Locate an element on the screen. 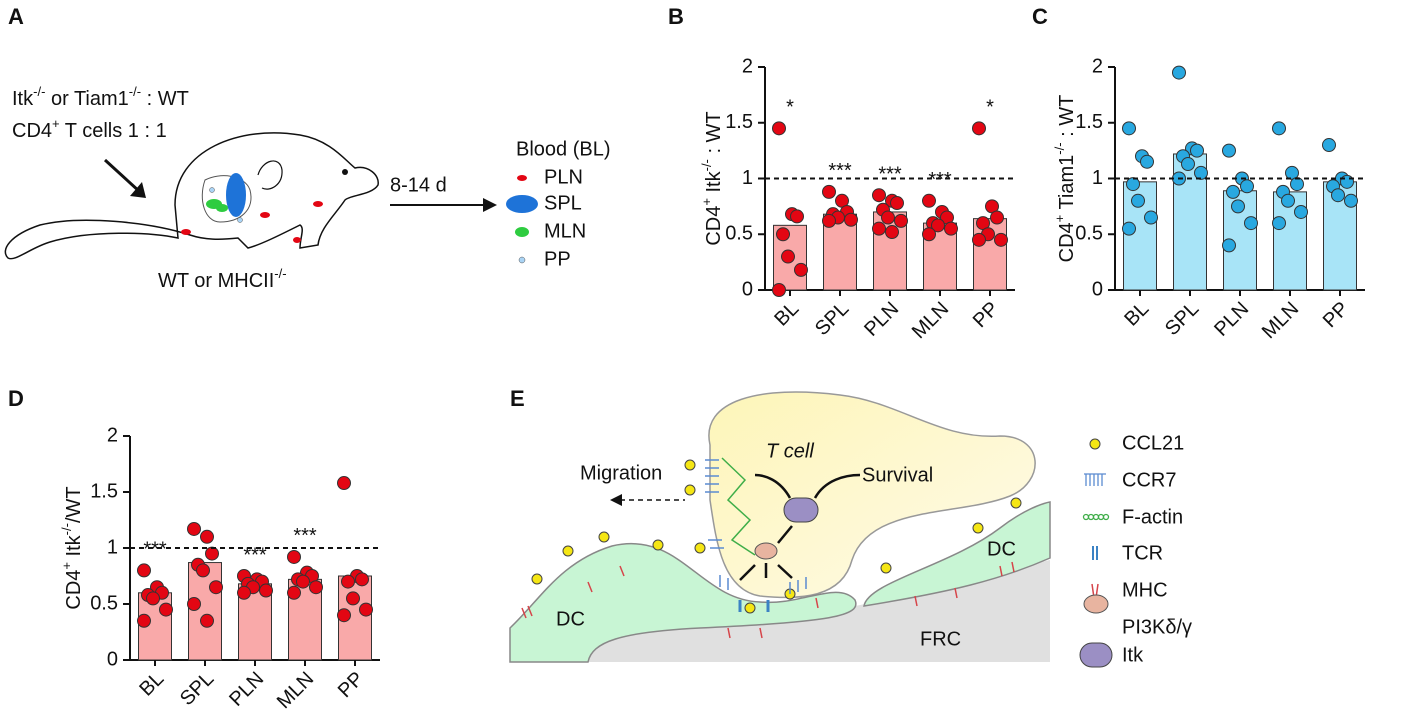 This screenshot has width=1424, height=723. legend-label: F-actin is located at coordinates (1152, 517).